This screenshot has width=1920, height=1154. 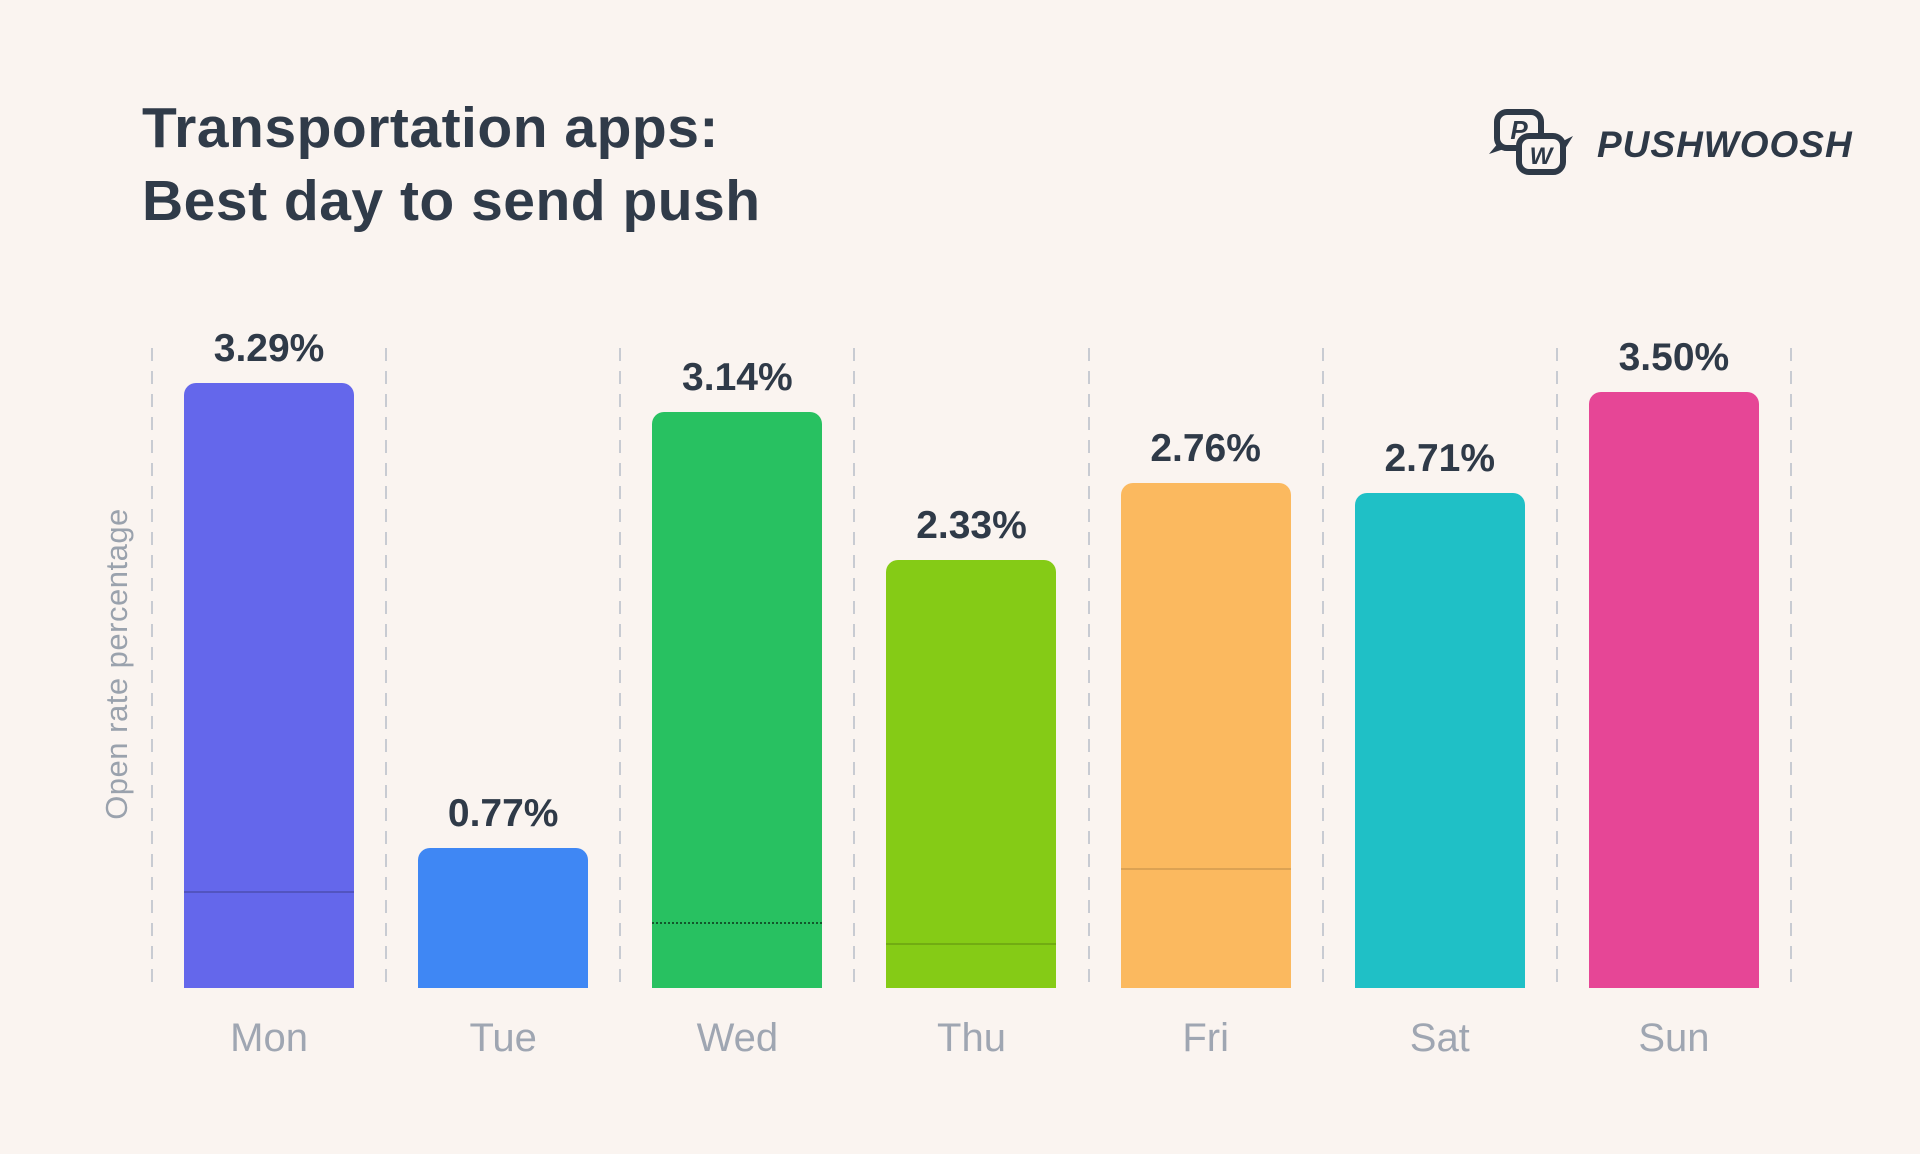 What do you see at coordinates (971, 774) in the screenshot?
I see `bar-thu` at bounding box center [971, 774].